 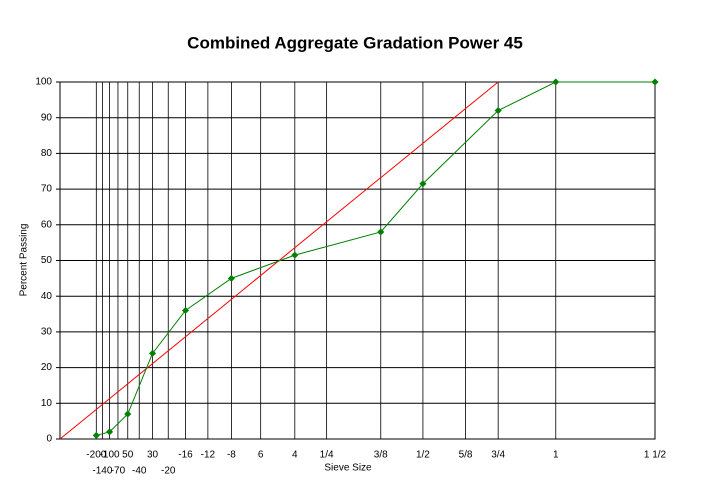 What do you see at coordinates (168, 471) in the screenshot?
I see `x-tick-label: -20` at bounding box center [168, 471].